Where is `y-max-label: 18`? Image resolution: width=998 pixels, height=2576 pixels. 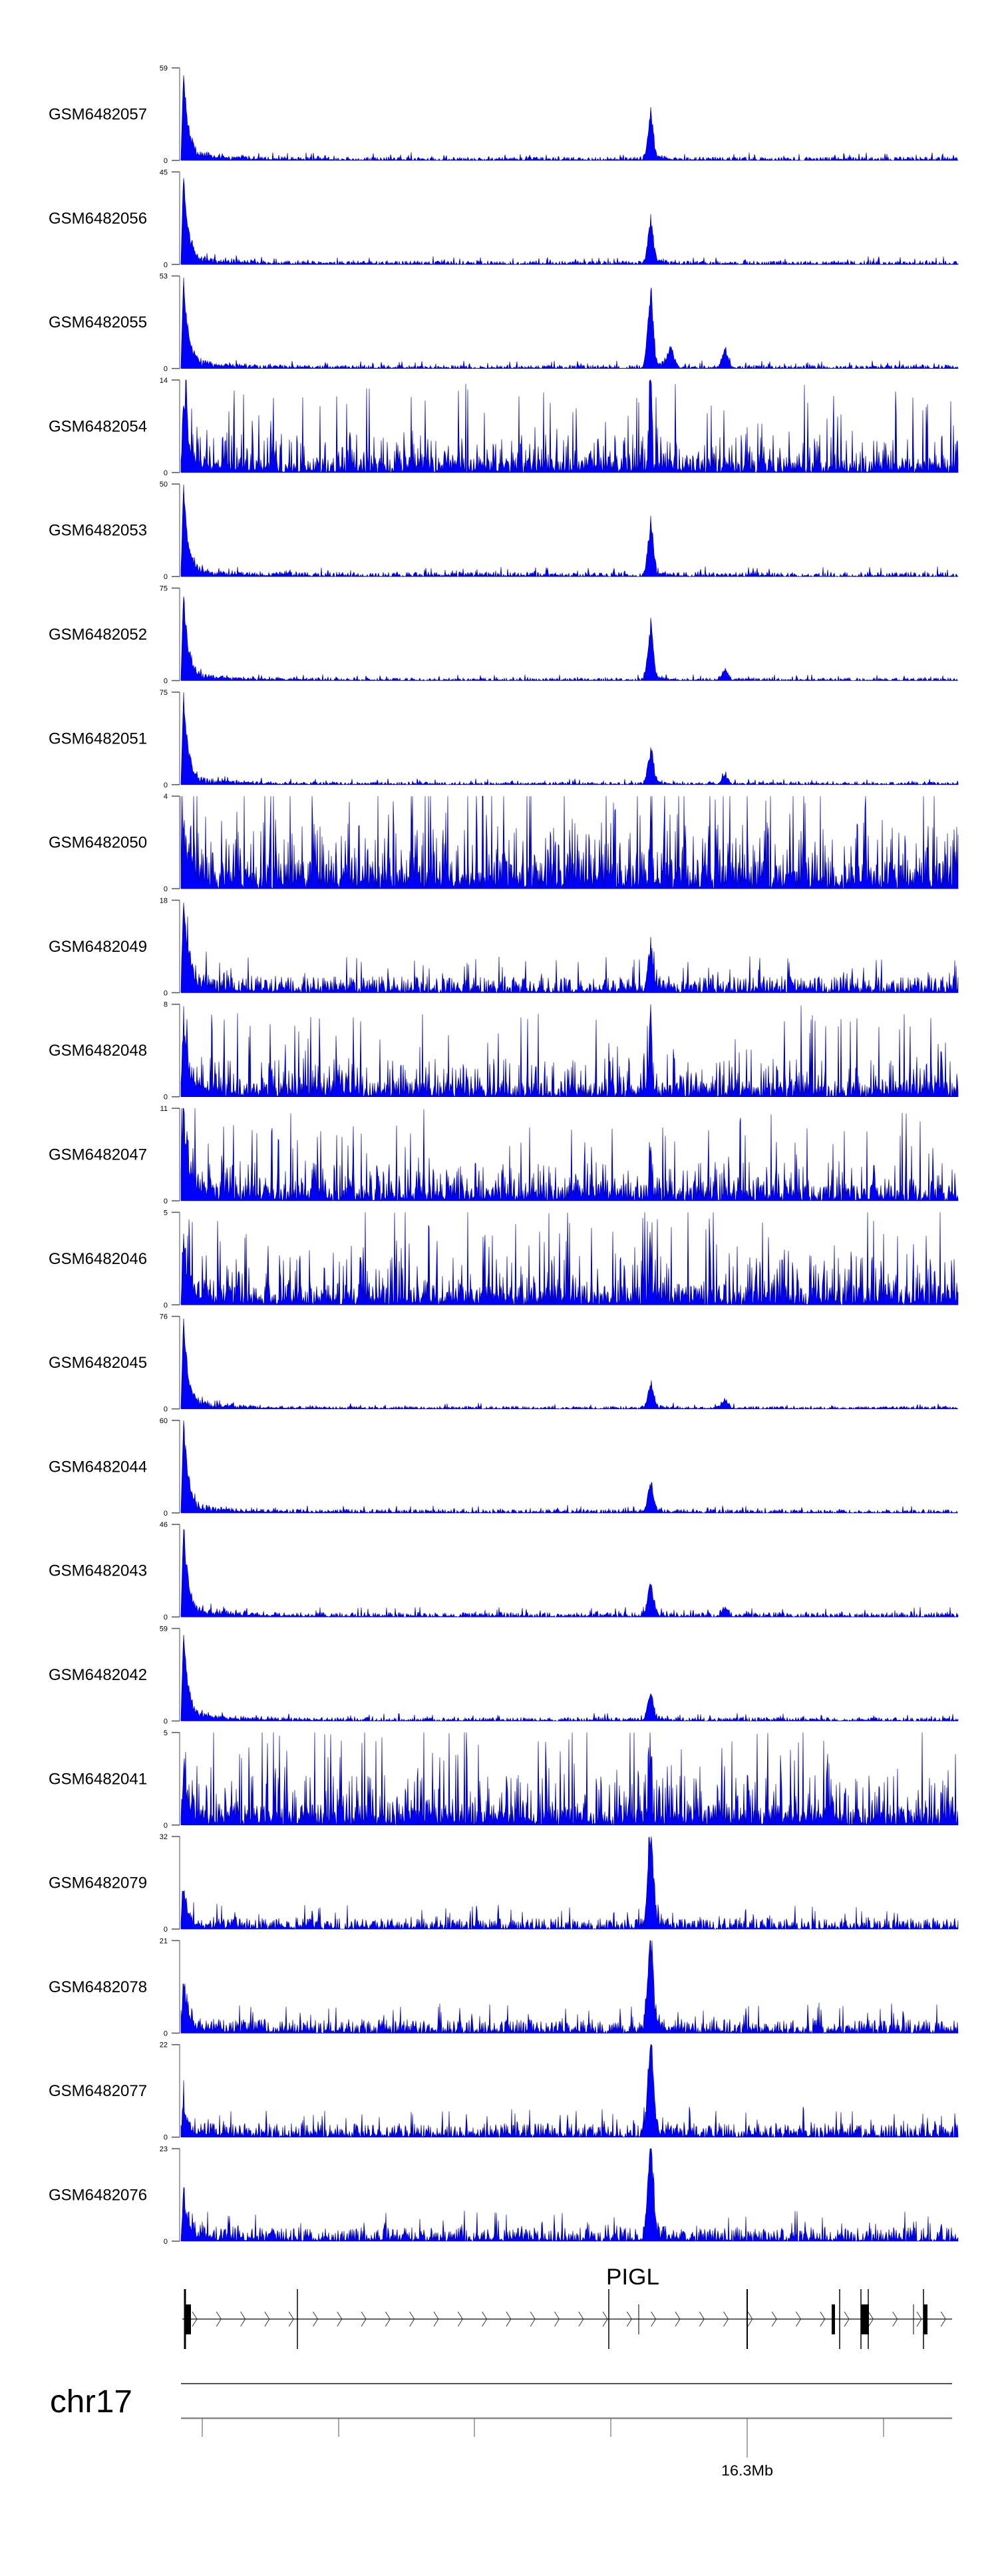
y-max-label: 18 is located at coordinates (164, 901).